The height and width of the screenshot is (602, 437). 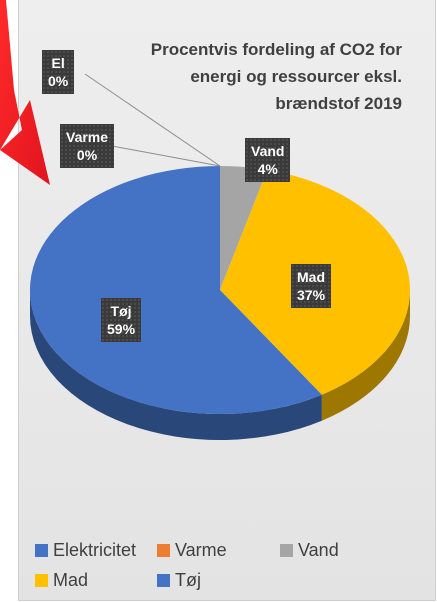 What do you see at coordinates (192, 550) in the screenshot?
I see `legend-item-varme: Varme` at bounding box center [192, 550].